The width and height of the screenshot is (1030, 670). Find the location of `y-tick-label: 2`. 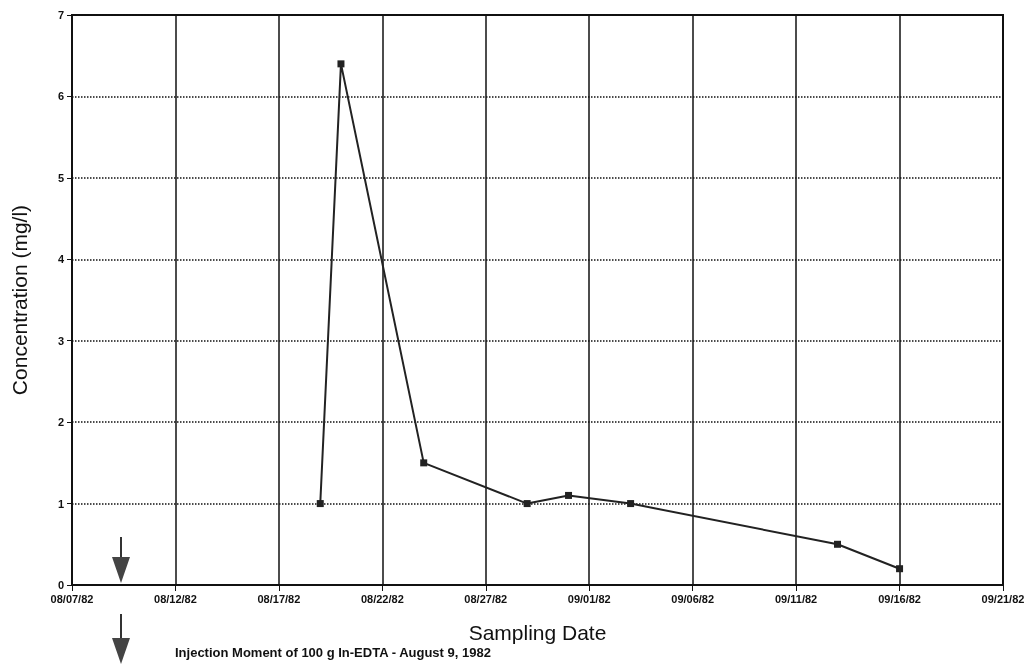

y-tick-label: 2 is located at coordinates (60, 422).